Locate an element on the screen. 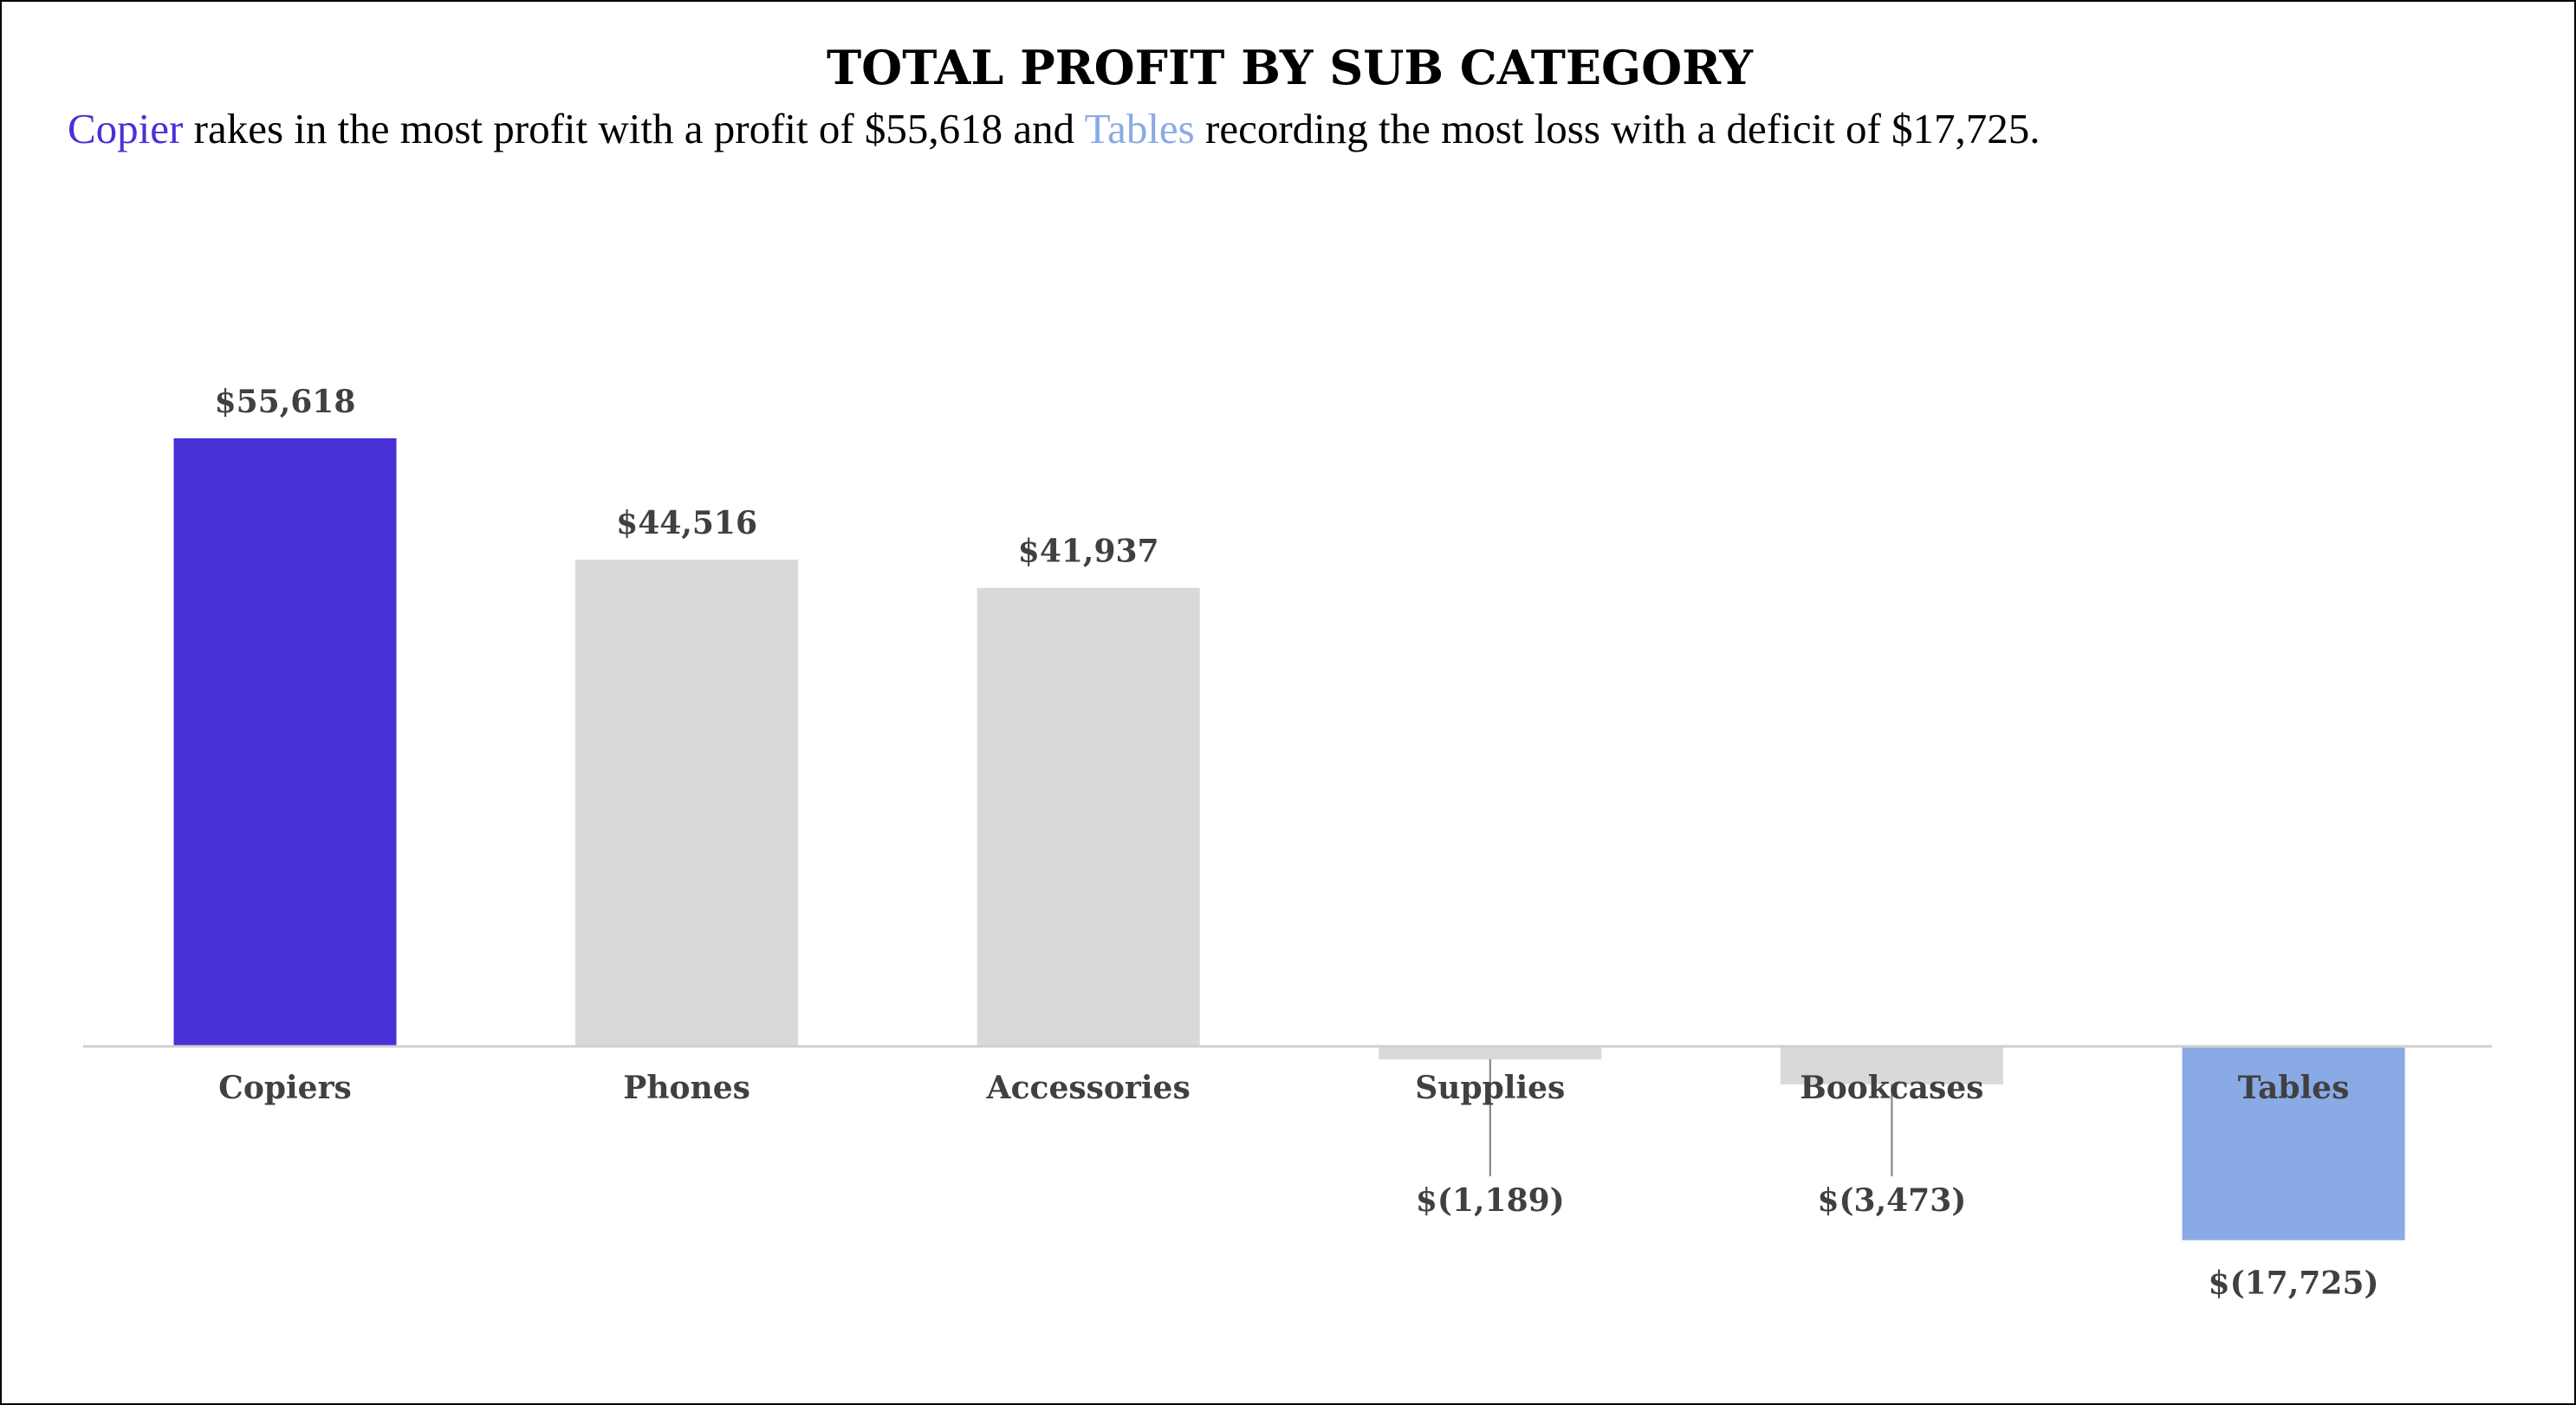 The image size is (2576, 1405). bar-tables is located at coordinates (2294, 1143).